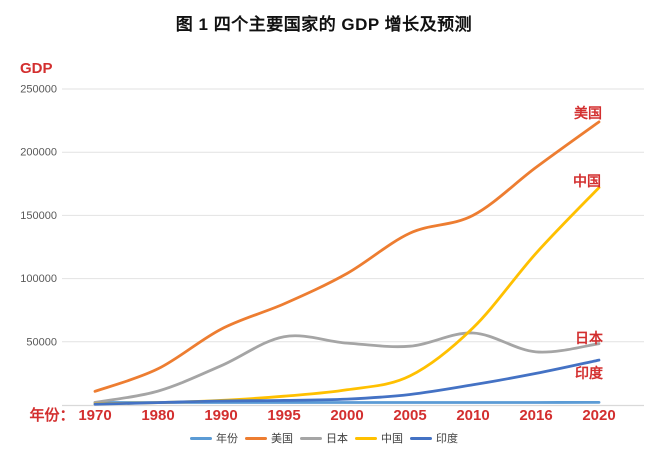 Image resolution: width=648 pixels, height=471 pixels. Describe the element at coordinates (38, 153) in the screenshot. I see `y-tick-label: 200000` at that location.